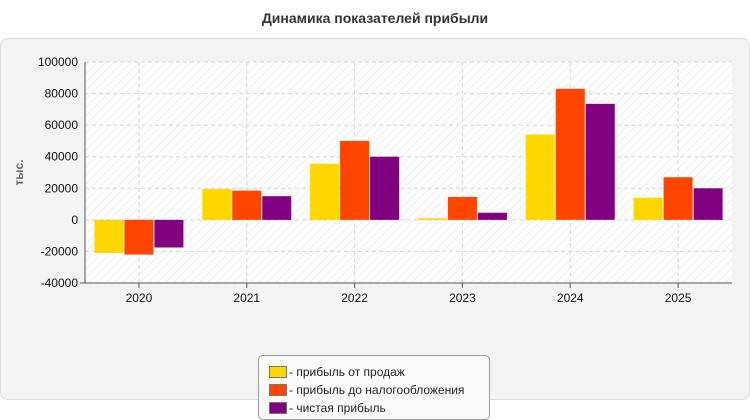 The image size is (750, 420). I want to click on x-tick-label: 2022, so click(354, 298).